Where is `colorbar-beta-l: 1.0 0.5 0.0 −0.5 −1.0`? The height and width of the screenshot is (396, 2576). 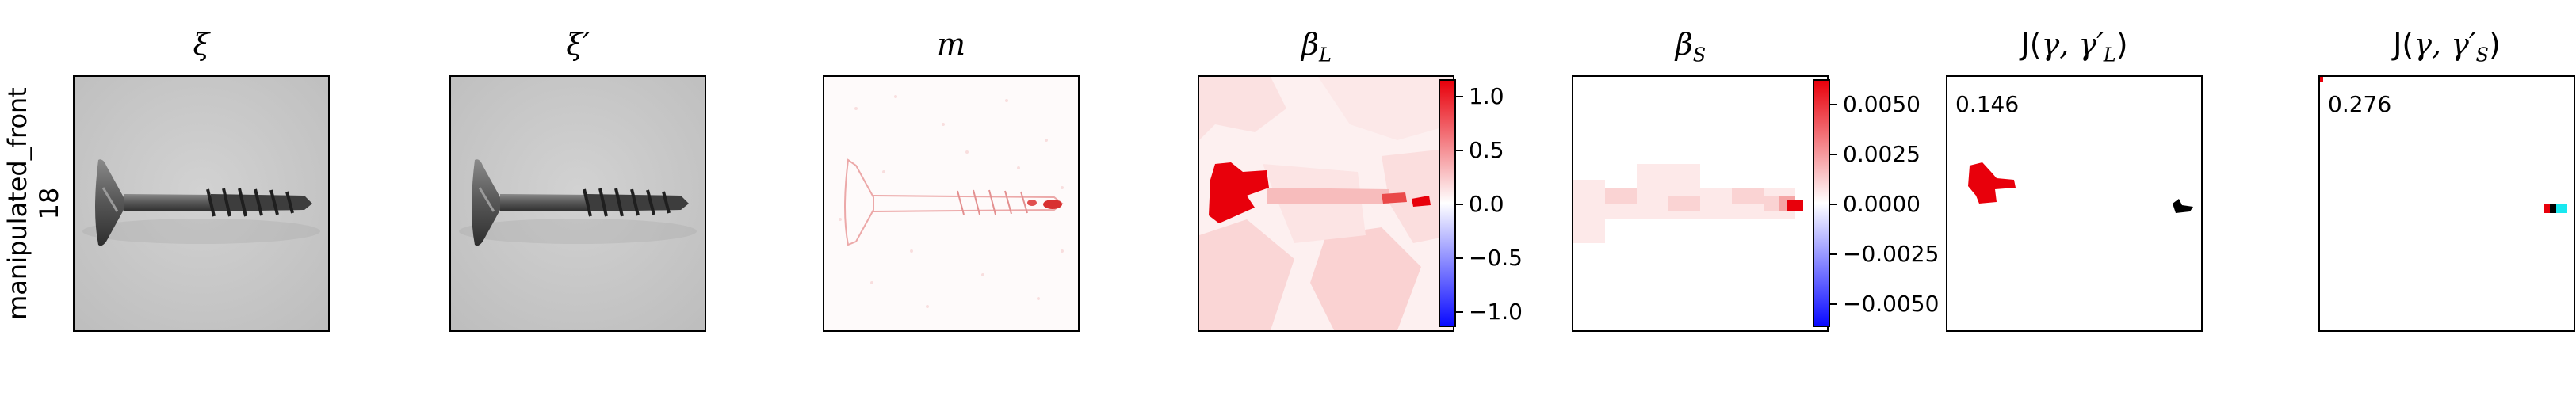
colorbar-beta-l: 1.0 0.5 0.0 −0.5 −1.0 is located at coordinates (1481, 203).